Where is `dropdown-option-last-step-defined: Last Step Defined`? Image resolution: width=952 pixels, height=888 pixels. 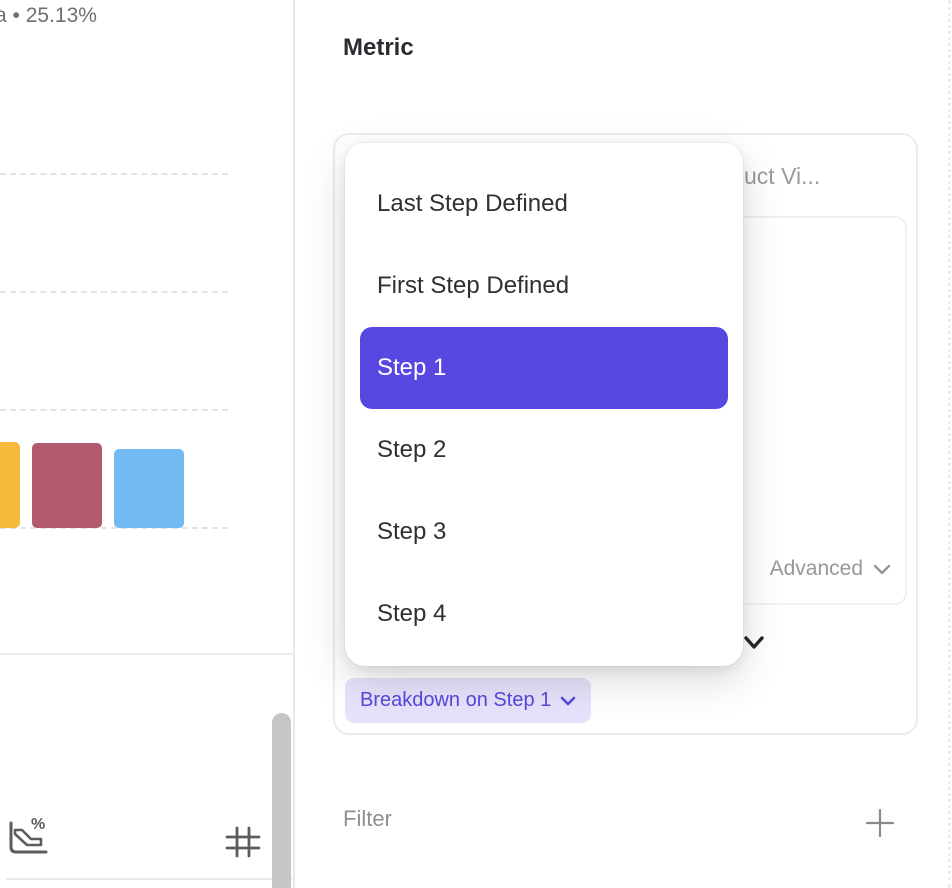
dropdown-option-last-step-defined: Last Step Defined is located at coordinates (472, 203).